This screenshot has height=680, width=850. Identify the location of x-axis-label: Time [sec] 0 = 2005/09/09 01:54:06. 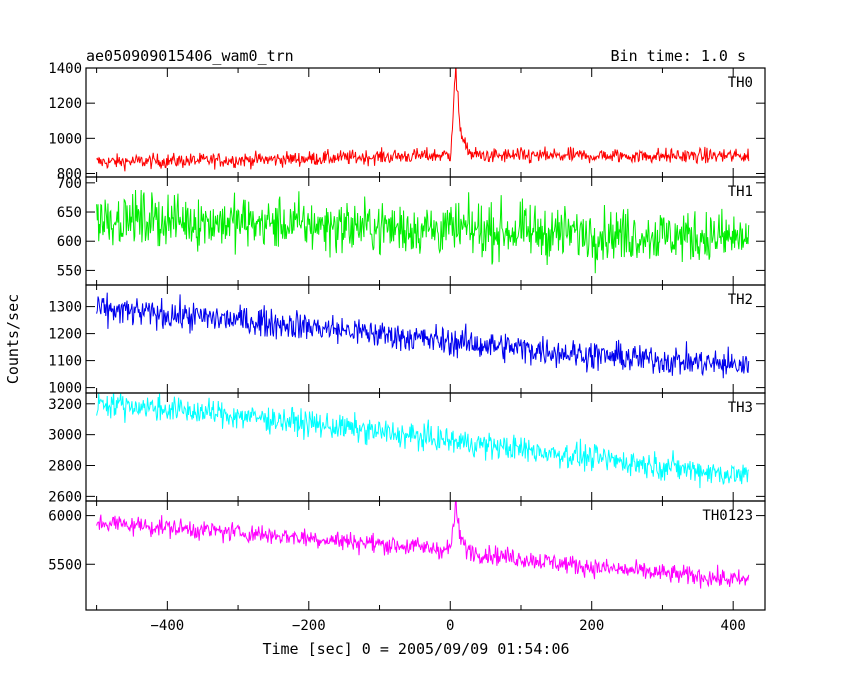
(415, 649).